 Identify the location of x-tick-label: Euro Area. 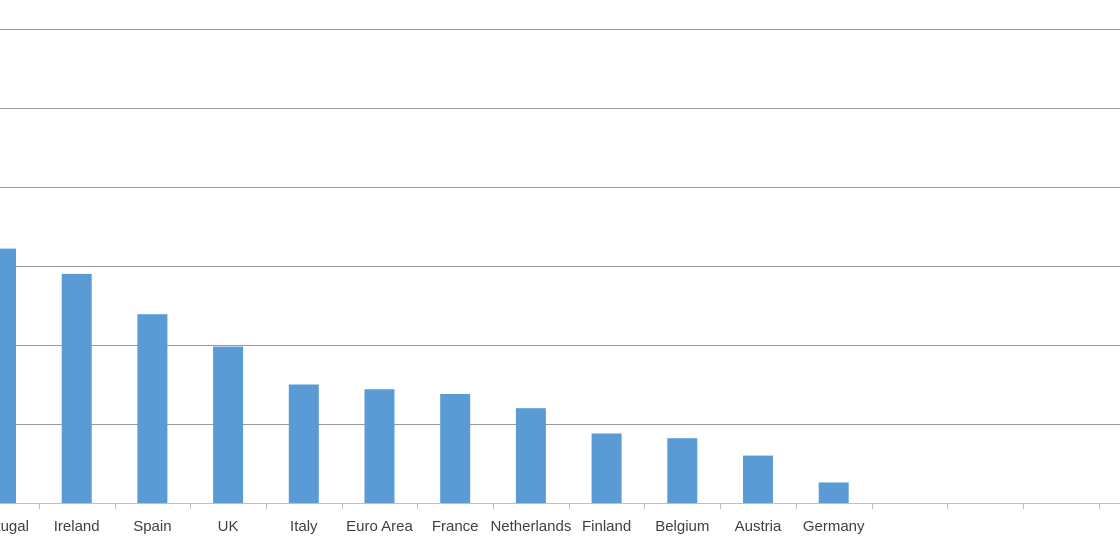
(379, 526).